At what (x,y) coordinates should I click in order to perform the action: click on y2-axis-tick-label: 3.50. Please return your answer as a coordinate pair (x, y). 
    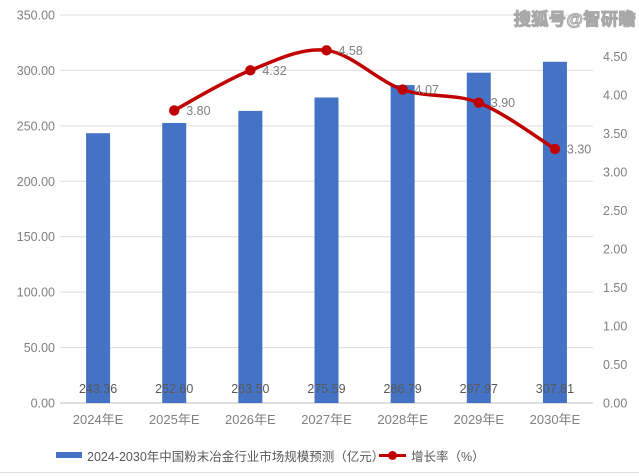
    Looking at the image, I should click on (615, 134).